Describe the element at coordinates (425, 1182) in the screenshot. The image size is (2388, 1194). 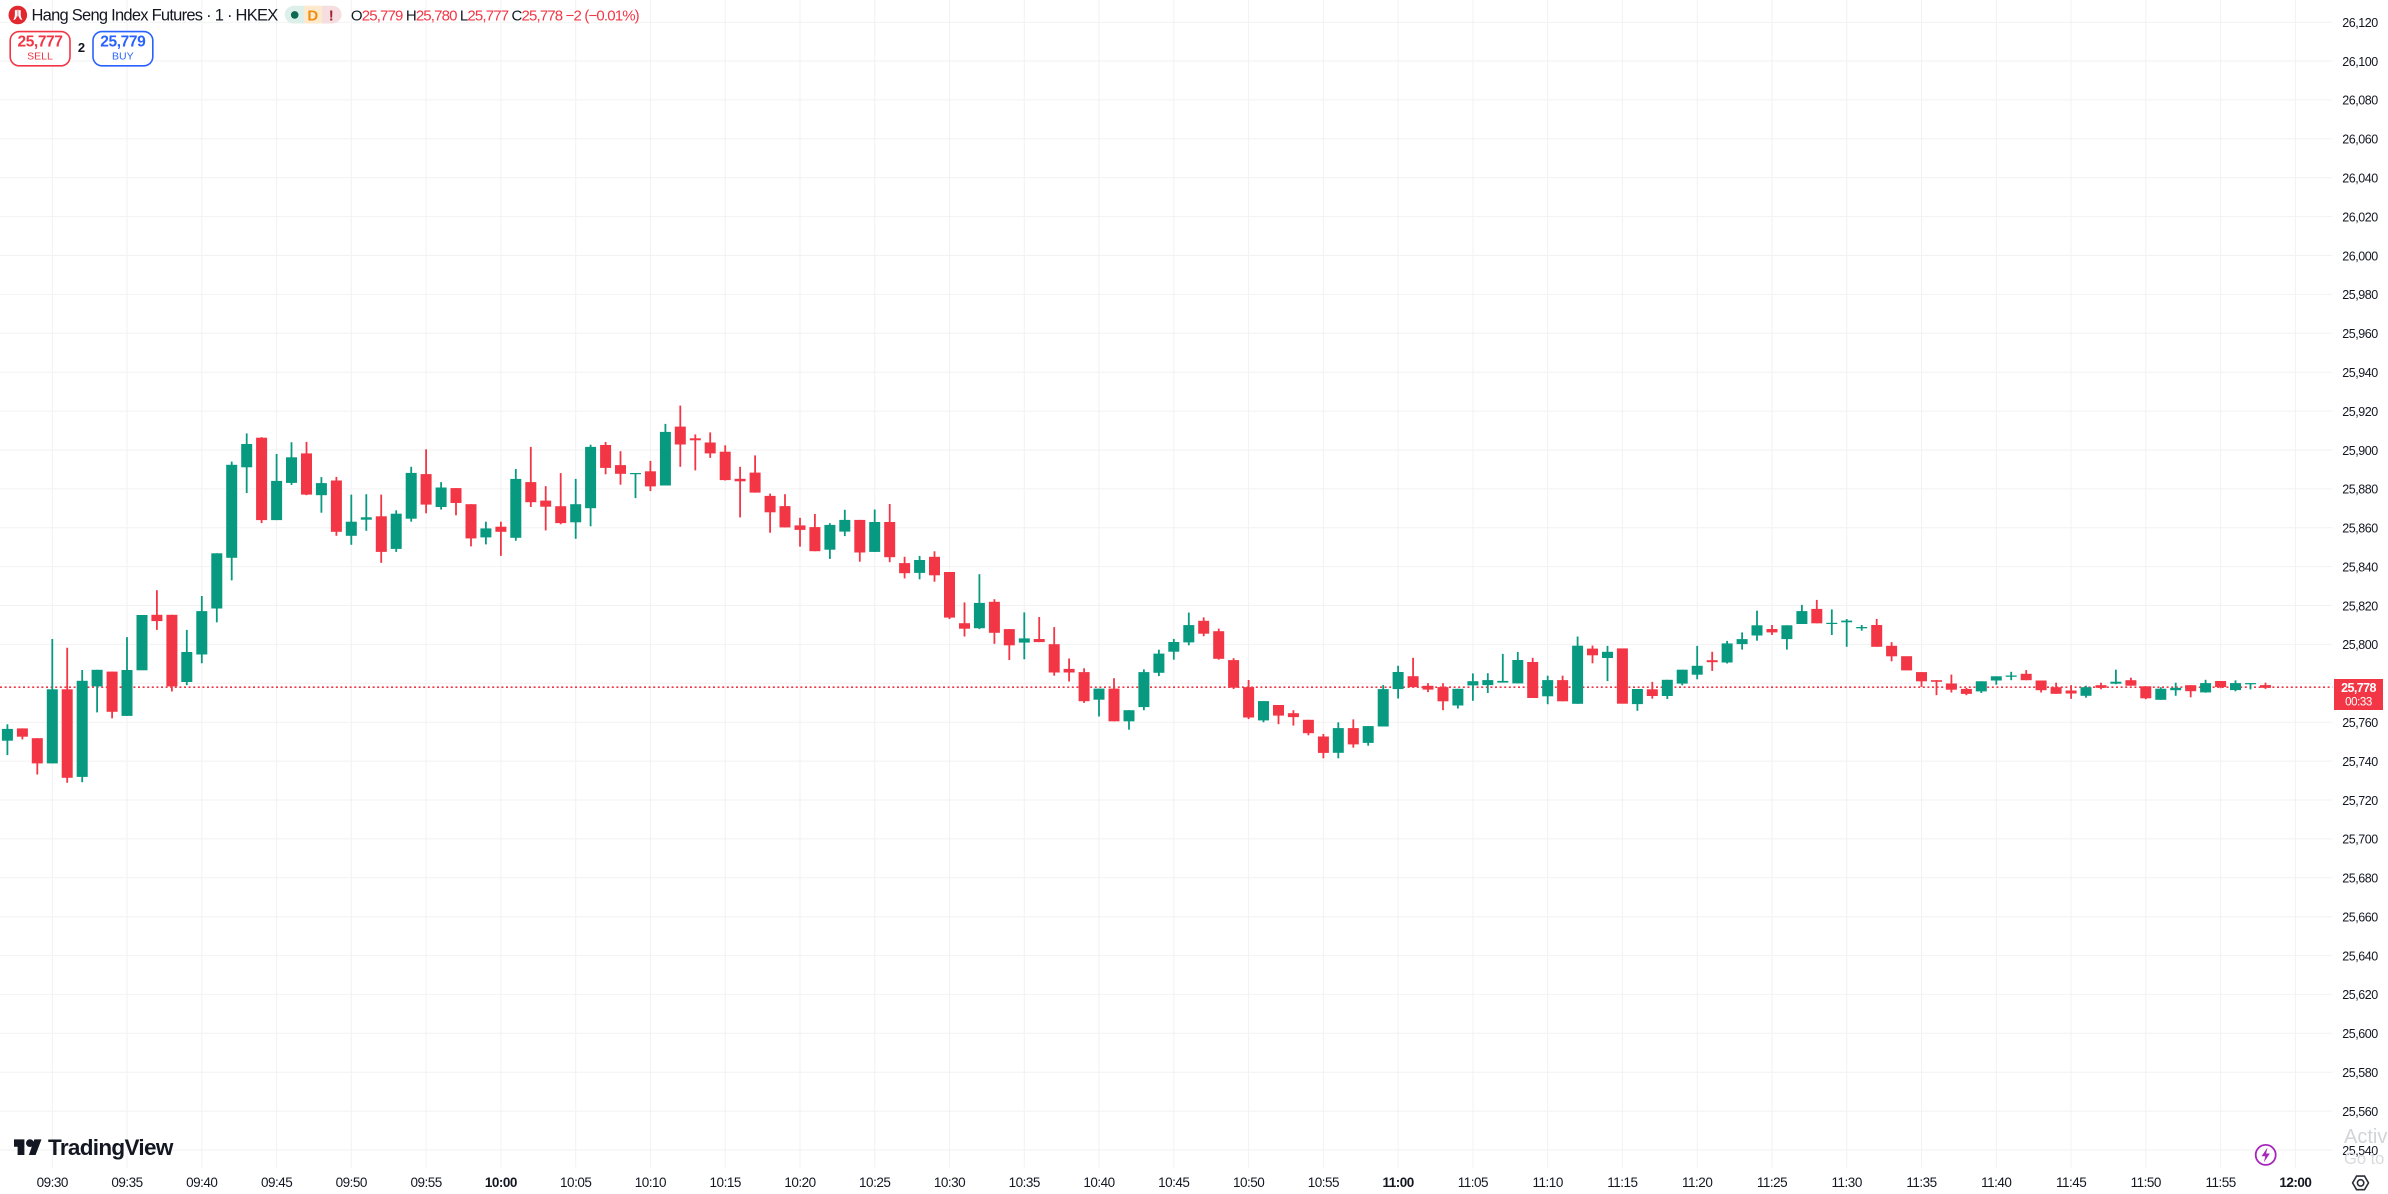
I see `svg-text: 09:55` at that location.